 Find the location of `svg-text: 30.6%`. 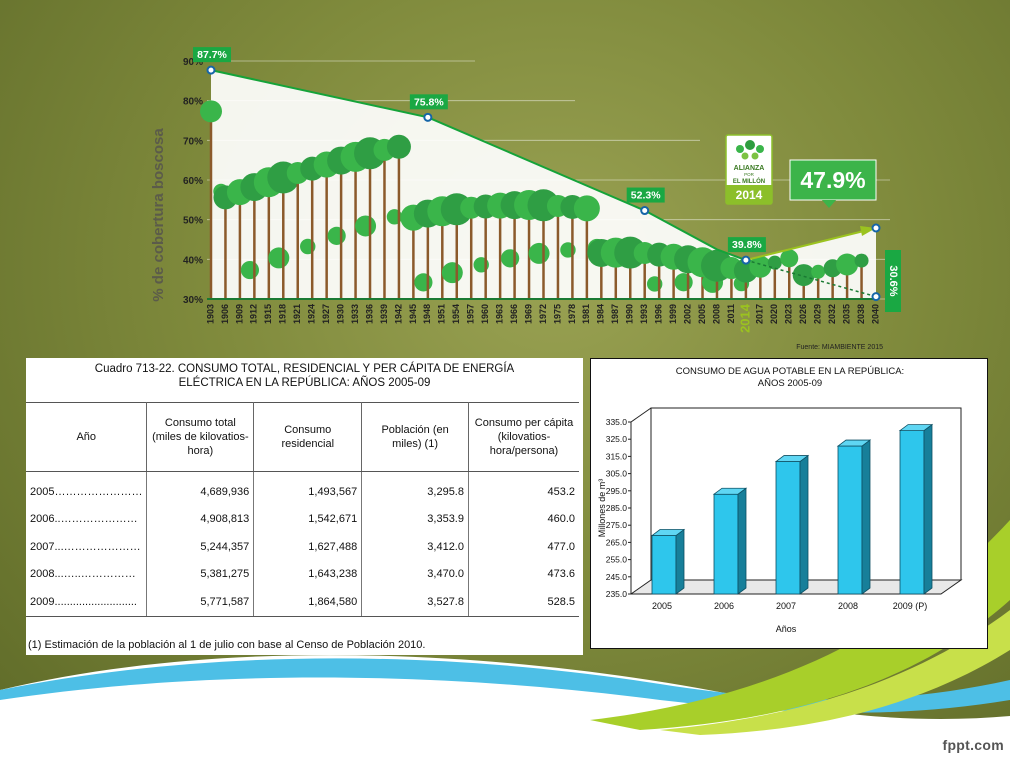

svg-text: 30.6% is located at coordinates (893, 280).